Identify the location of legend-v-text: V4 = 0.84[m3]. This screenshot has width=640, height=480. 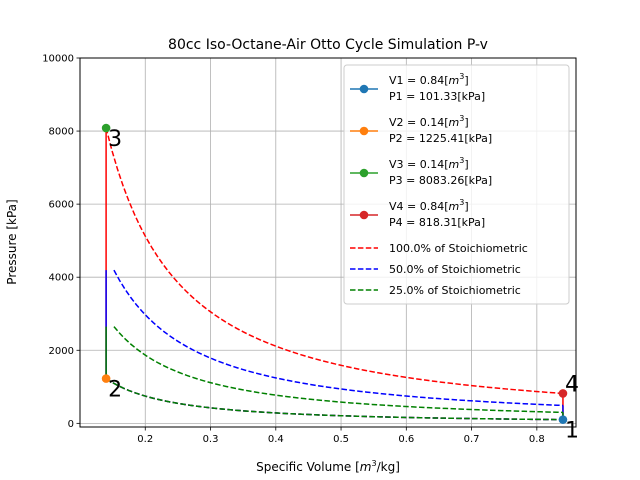
(429, 205).